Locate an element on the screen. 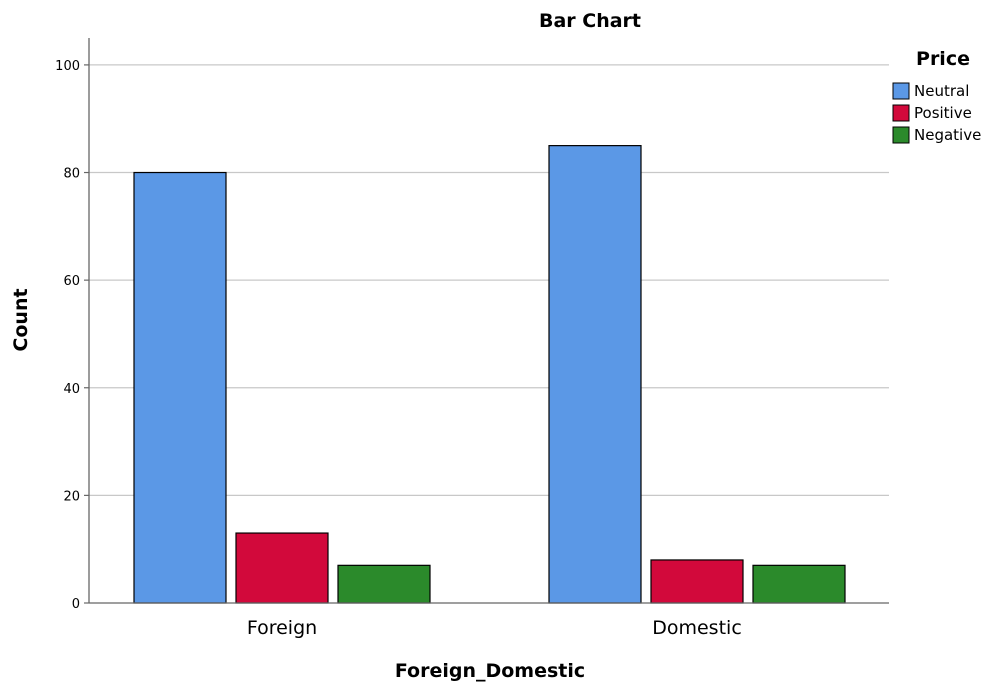 The image size is (997, 686). x-ticks: Foreign Domestic is located at coordinates (494, 628).